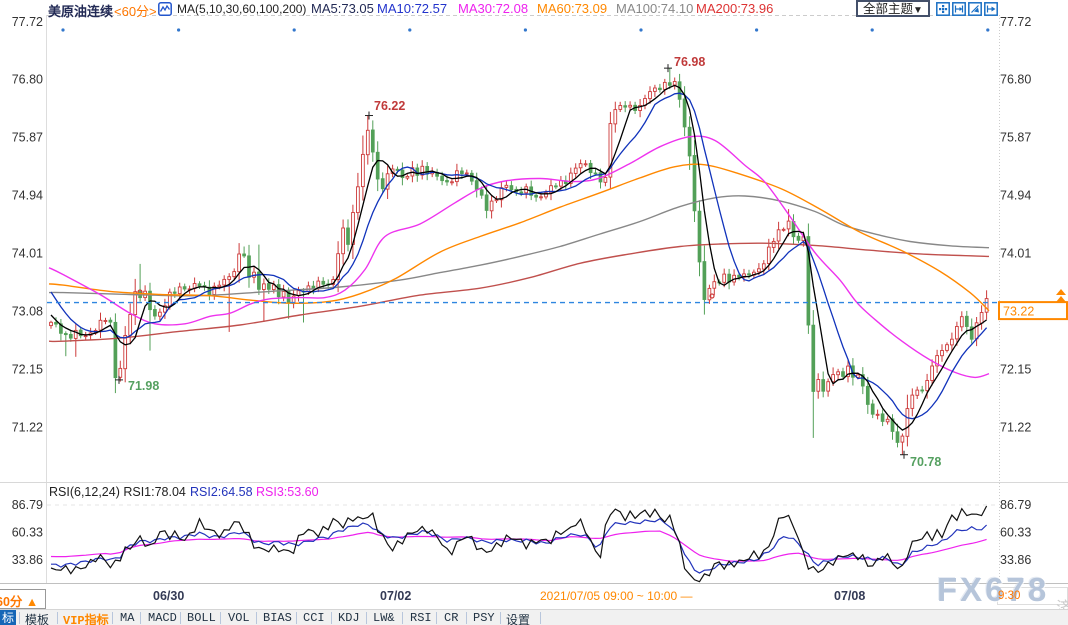  What do you see at coordinates (143, 386) in the screenshot?
I see `svg-text: 71.98` at bounding box center [143, 386].